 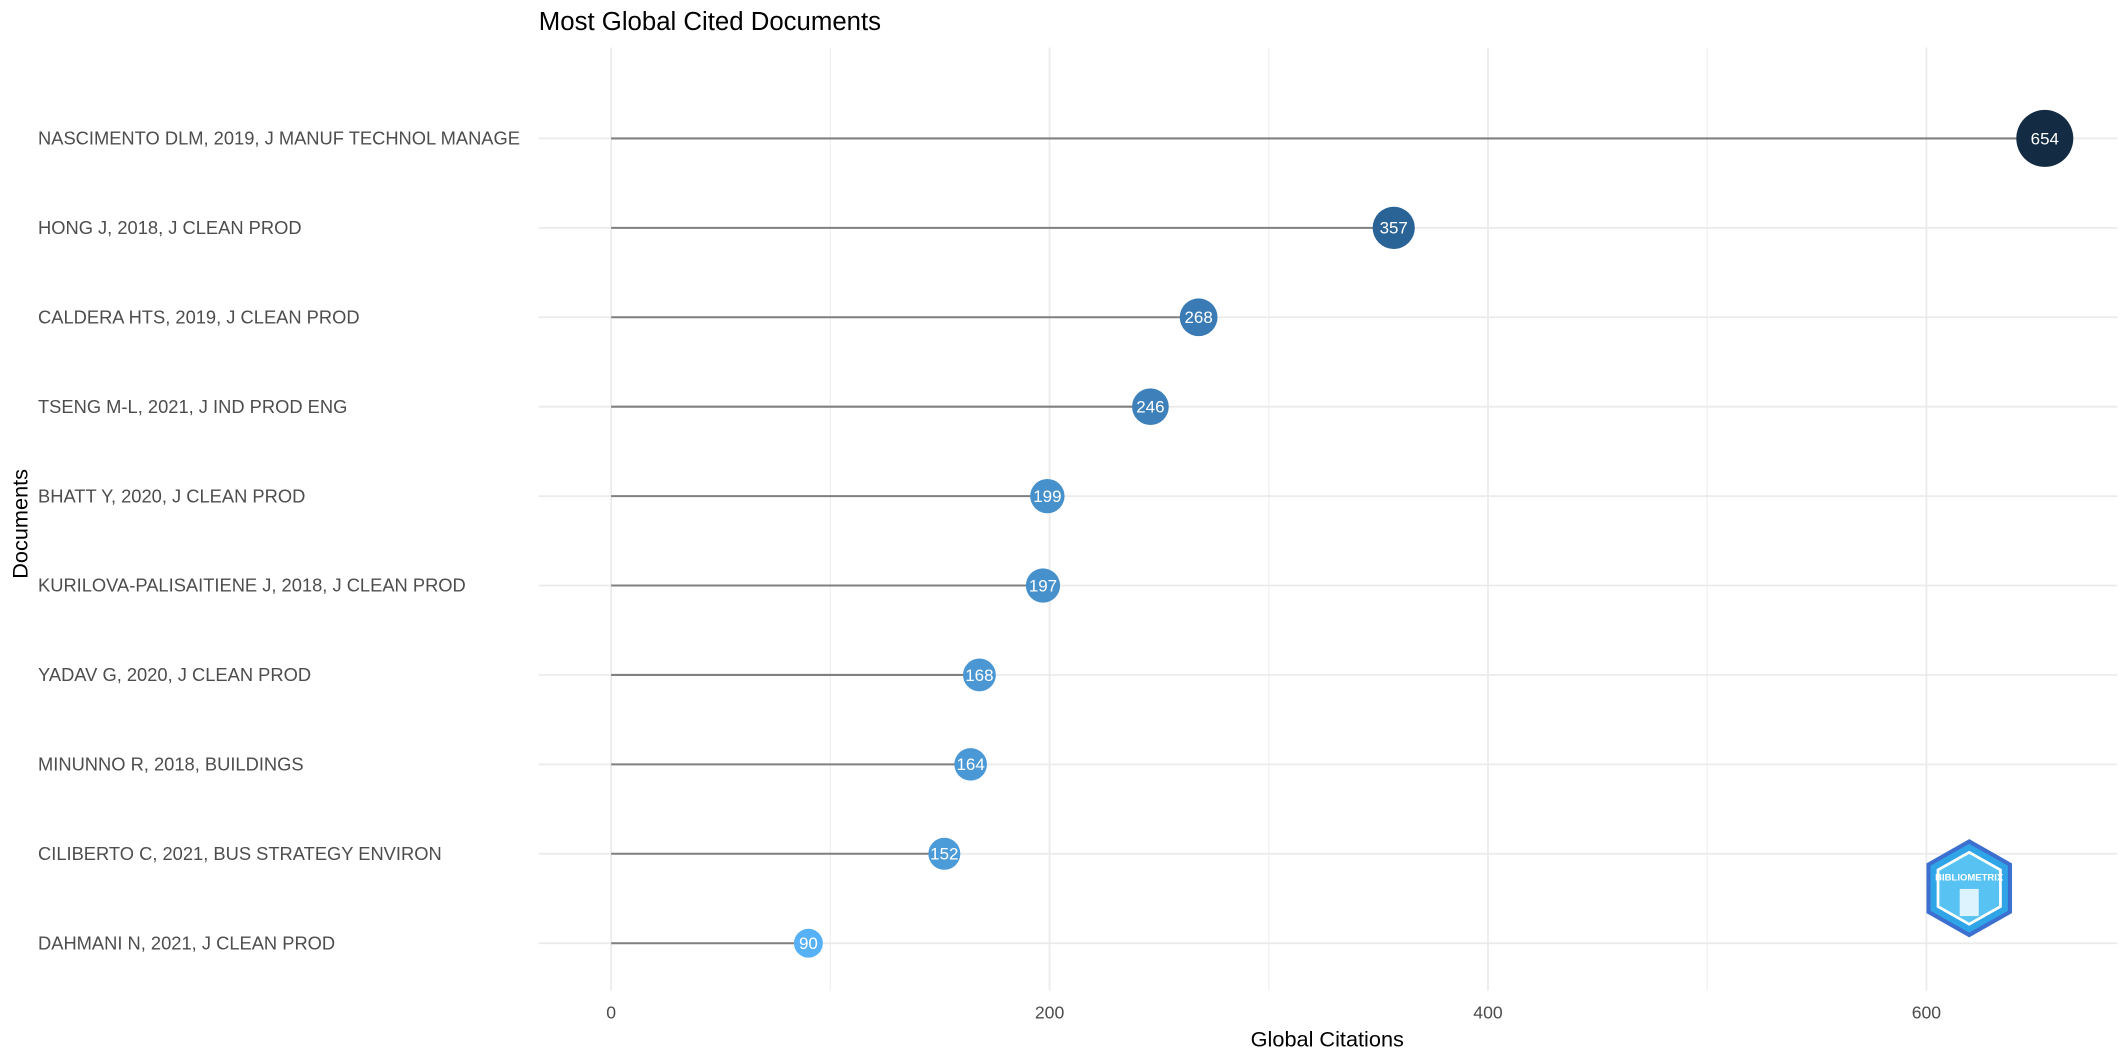 I want to click on x-tick-label: 400, so click(x=1488, y=1012).